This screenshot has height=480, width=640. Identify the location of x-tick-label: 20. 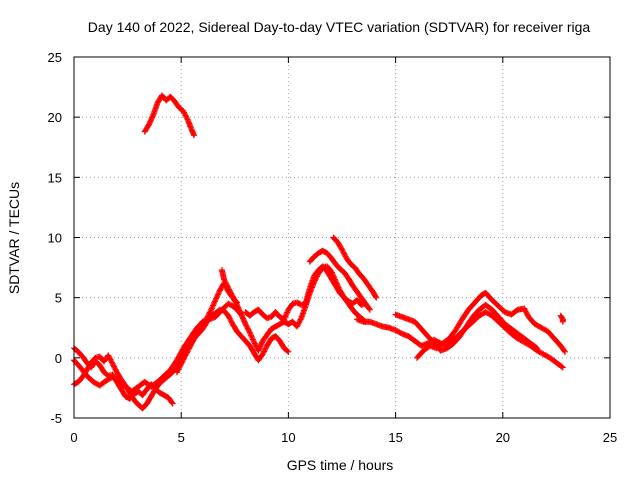
(503, 437).